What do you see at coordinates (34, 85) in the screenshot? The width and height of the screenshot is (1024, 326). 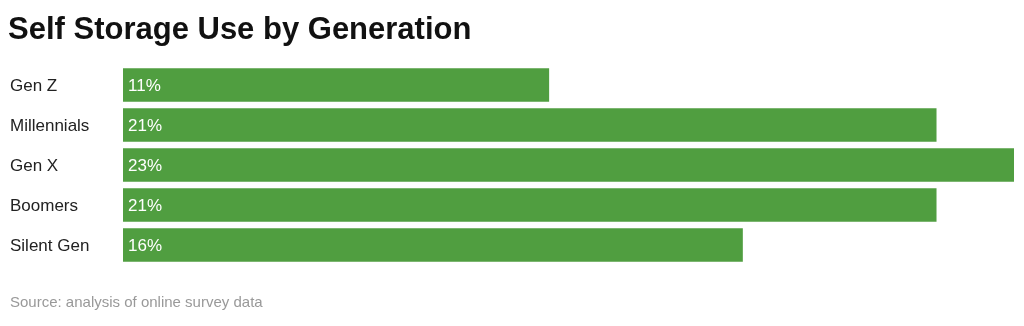 I see `y-tick-label: Gen Z` at bounding box center [34, 85].